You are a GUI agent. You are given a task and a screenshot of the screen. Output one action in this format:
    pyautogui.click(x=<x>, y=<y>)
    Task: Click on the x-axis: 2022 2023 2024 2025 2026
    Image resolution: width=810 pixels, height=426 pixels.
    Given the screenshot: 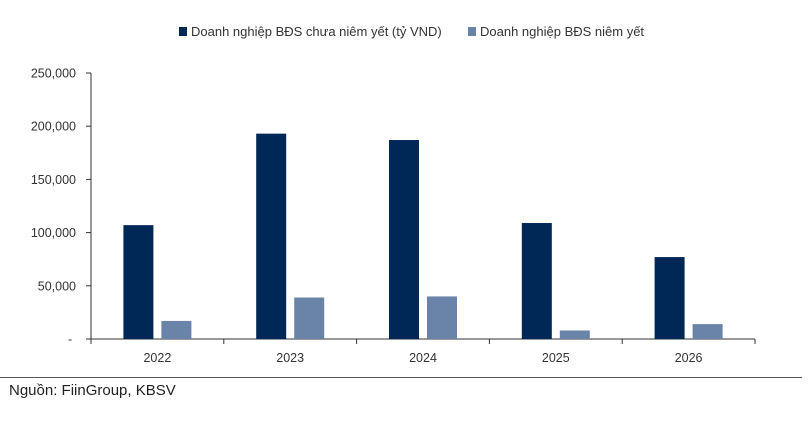 What is the action you would take?
    pyautogui.click(x=423, y=351)
    